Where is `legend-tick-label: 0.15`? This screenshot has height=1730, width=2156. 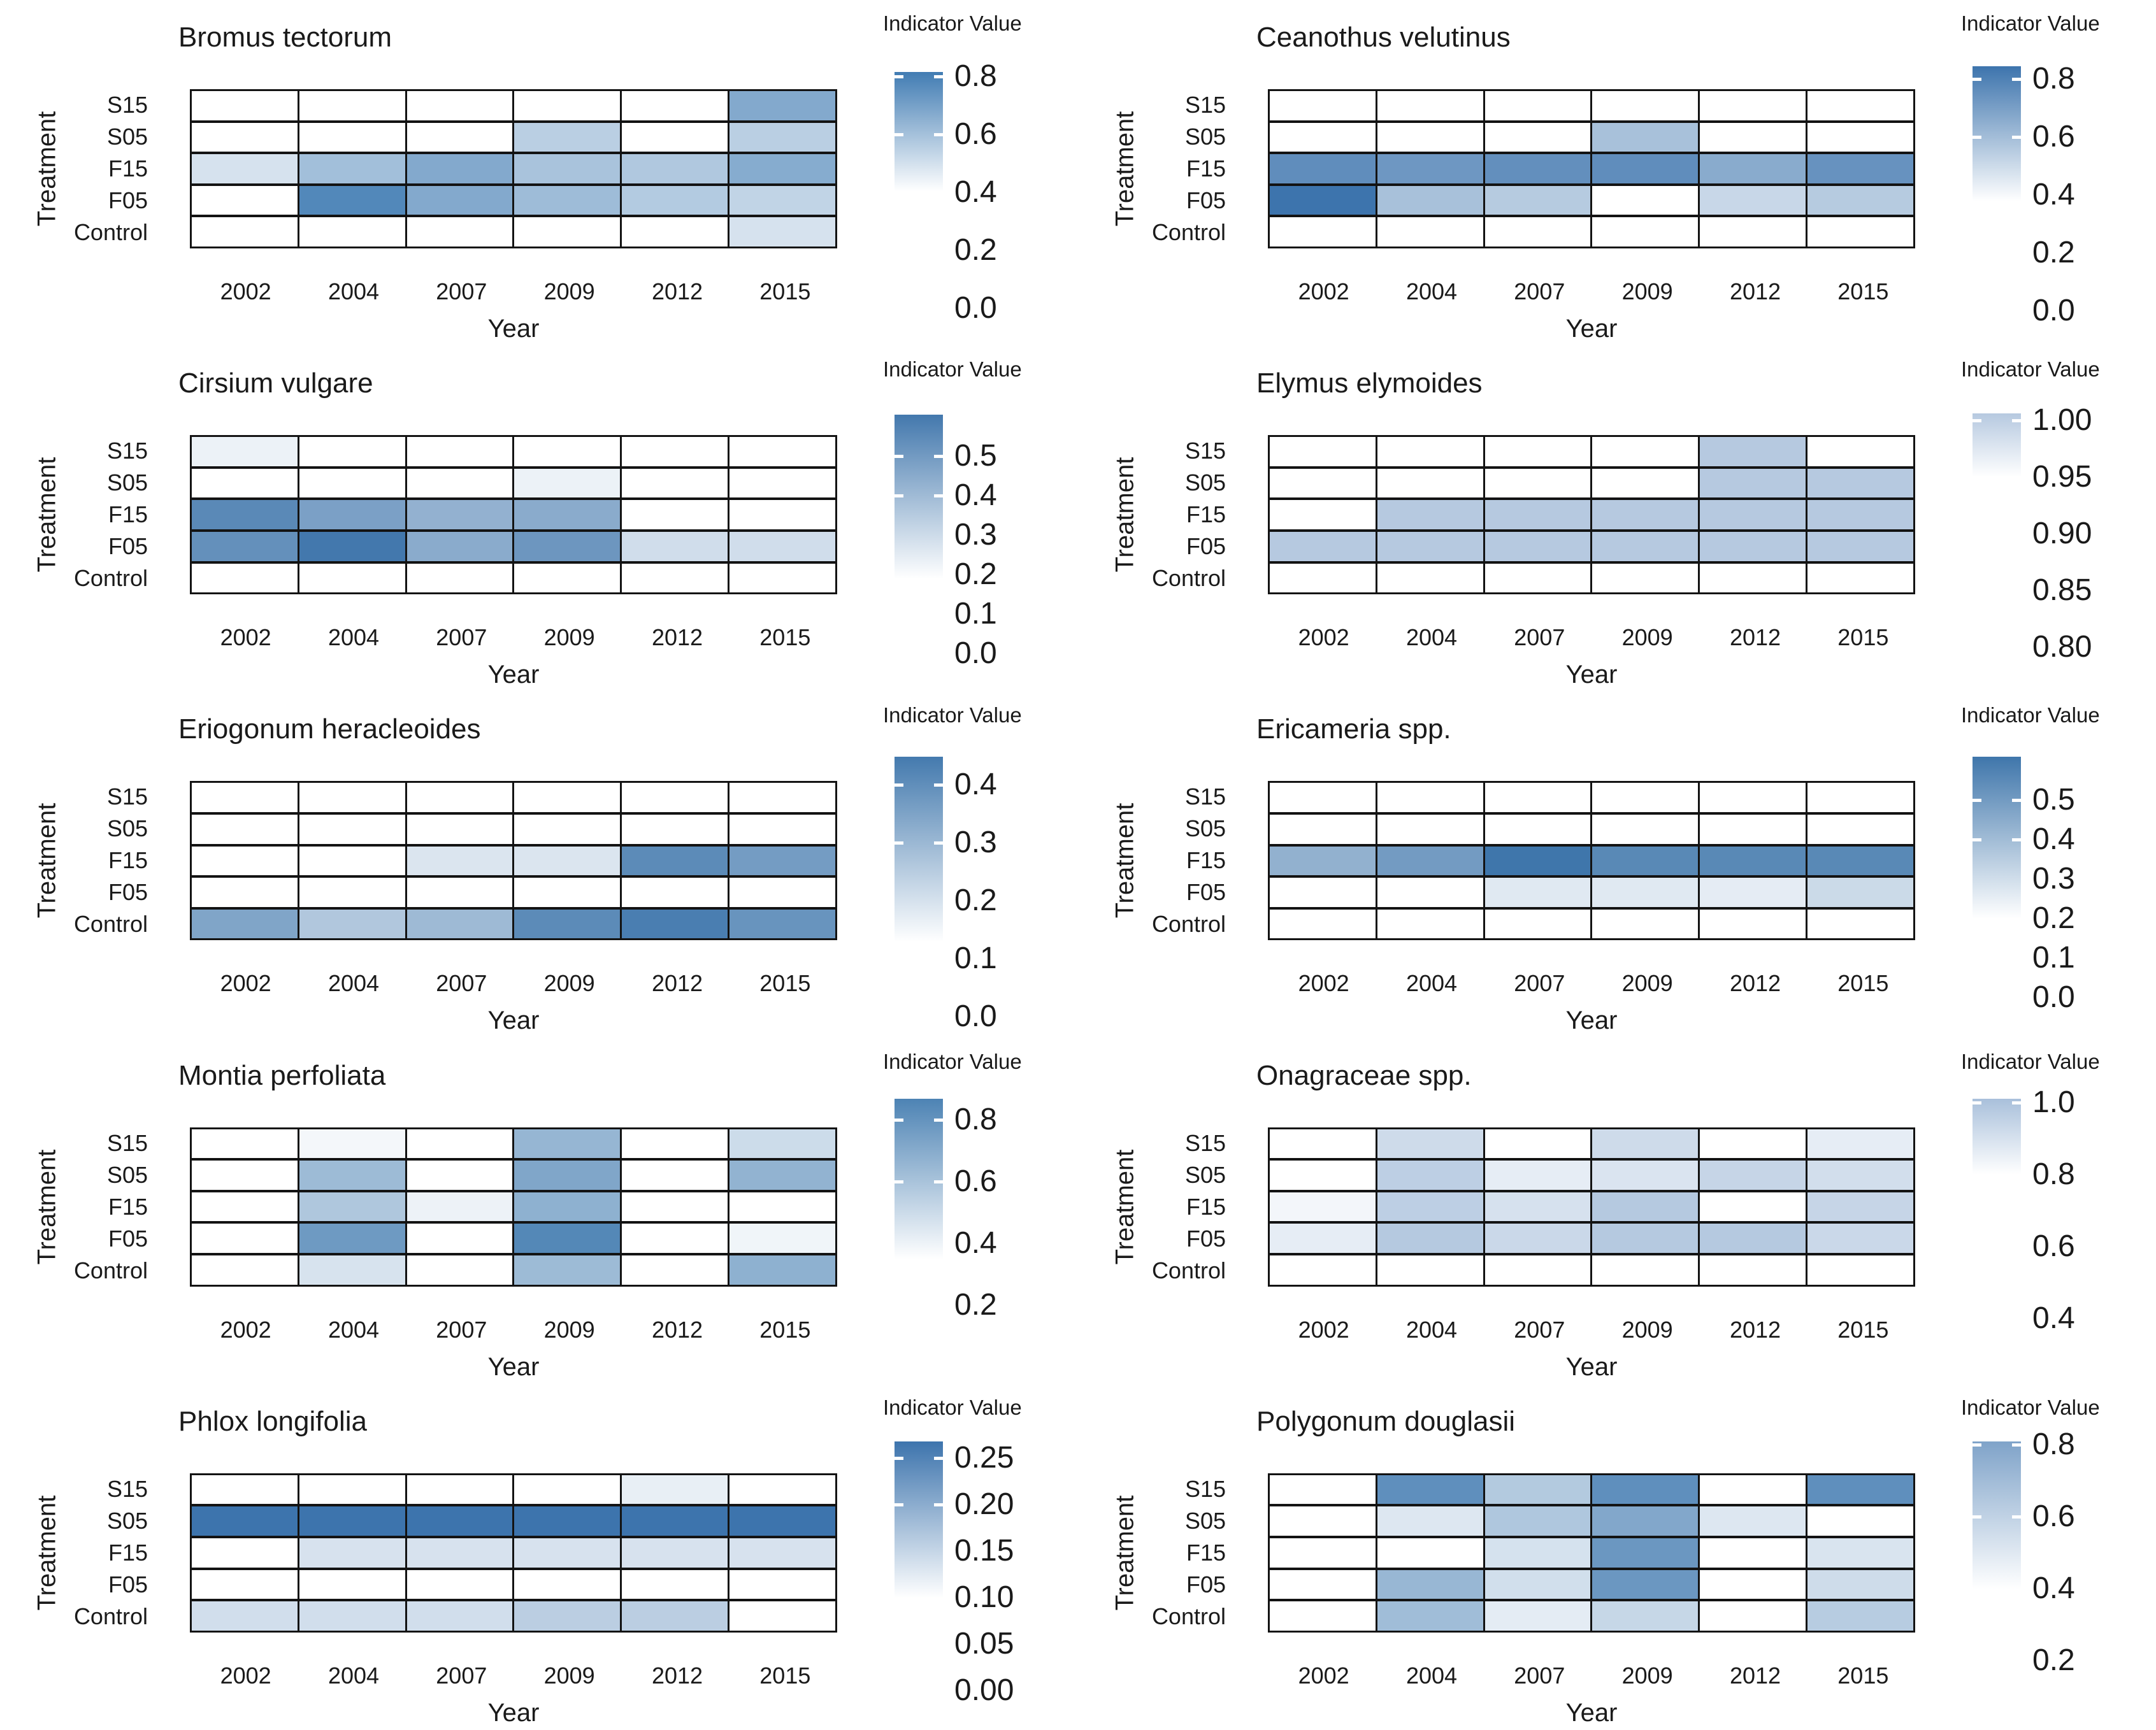
legend-tick-label: 0.15 is located at coordinates (984, 1550).